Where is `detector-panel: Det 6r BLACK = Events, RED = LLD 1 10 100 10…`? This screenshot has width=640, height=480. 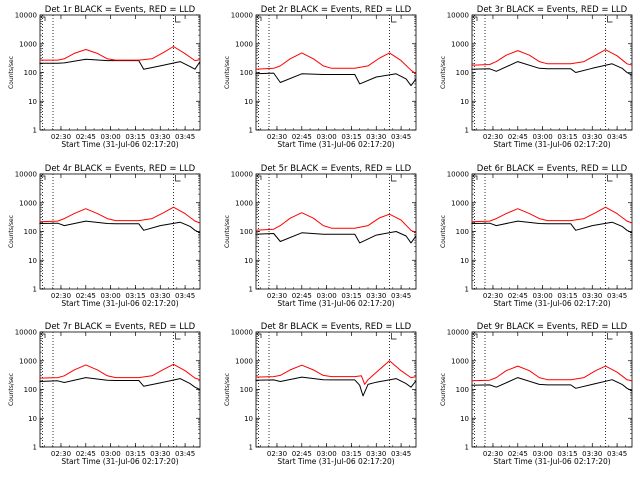
detector-panel: Det 6r BLACK = Events, RED = LLD 1 10 100 10… is located at coordinates (536, 236).